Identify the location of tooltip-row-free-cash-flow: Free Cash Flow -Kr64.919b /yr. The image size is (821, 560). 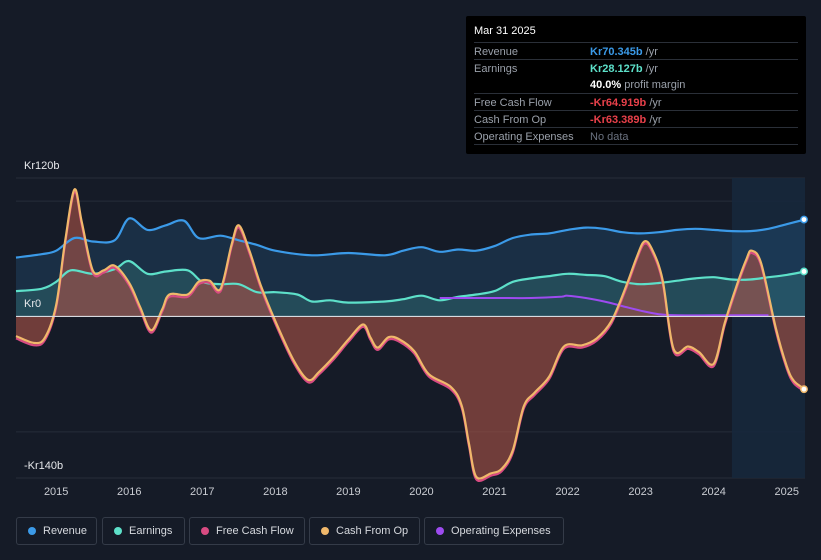
(636, 102).